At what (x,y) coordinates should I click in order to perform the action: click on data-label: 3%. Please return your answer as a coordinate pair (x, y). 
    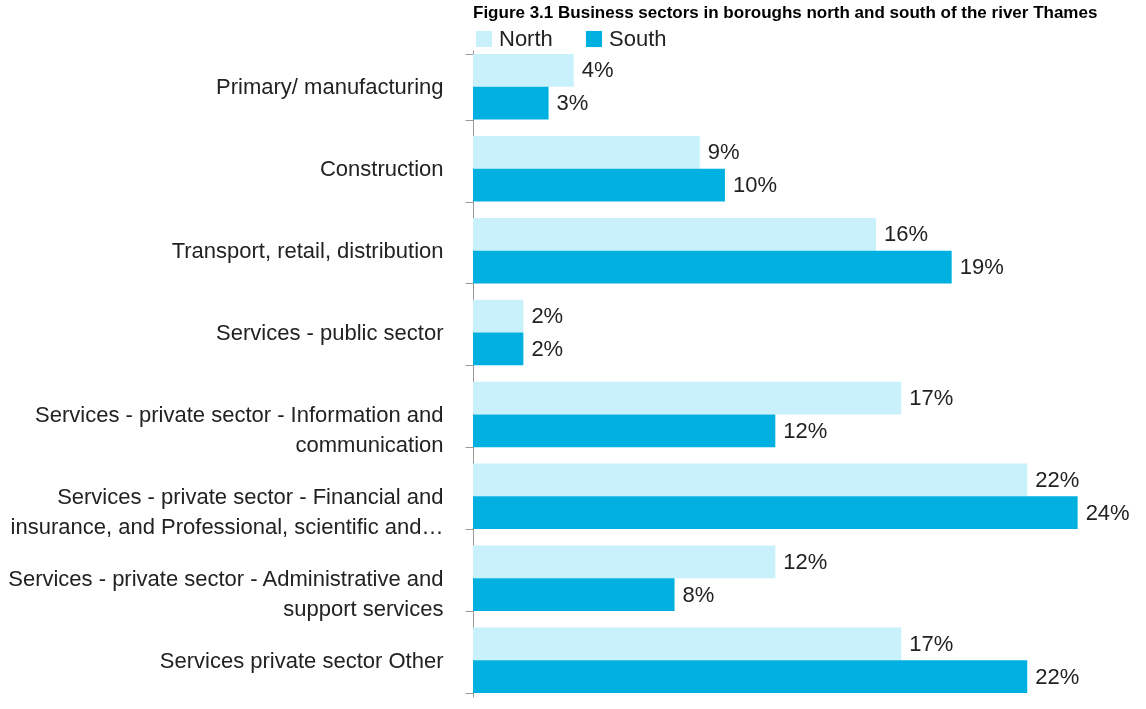
    Looking at the image, I should click on (572, 103).